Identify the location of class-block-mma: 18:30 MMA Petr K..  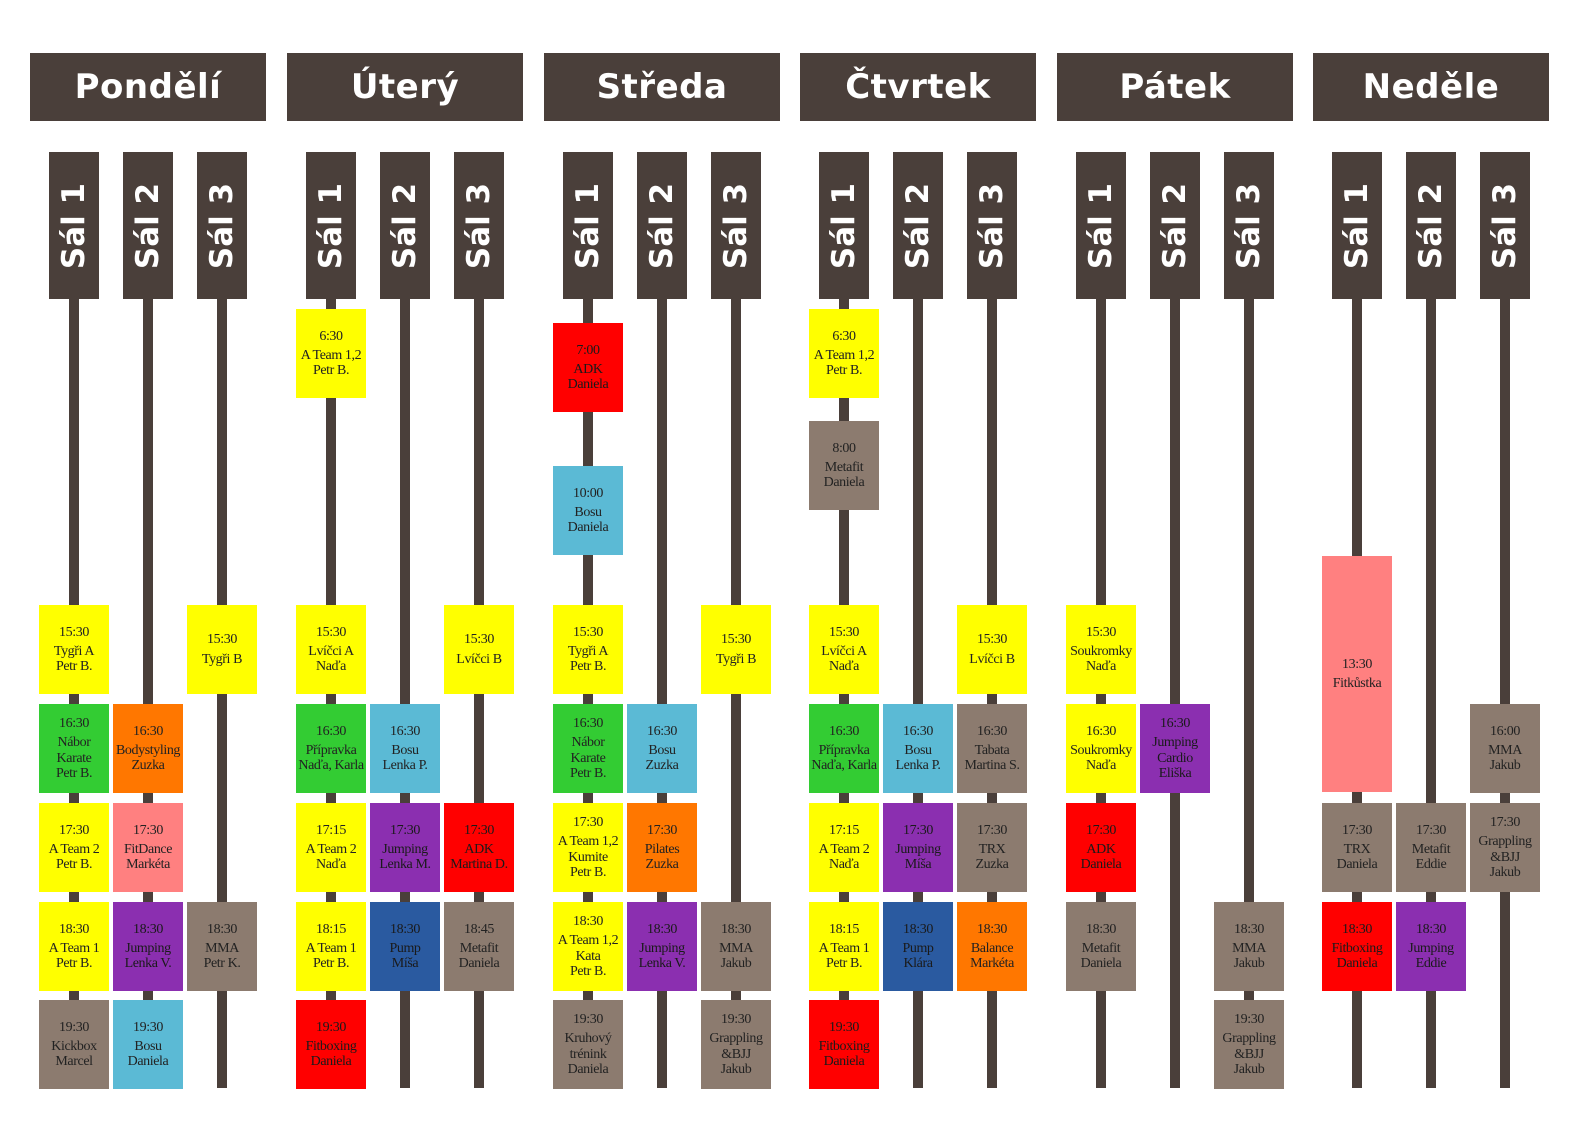
(222, 946).